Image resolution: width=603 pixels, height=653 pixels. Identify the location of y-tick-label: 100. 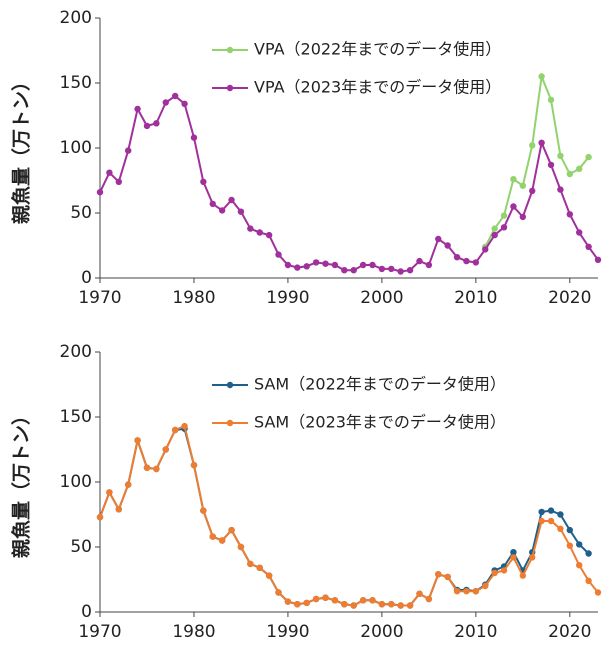
(76, 148).